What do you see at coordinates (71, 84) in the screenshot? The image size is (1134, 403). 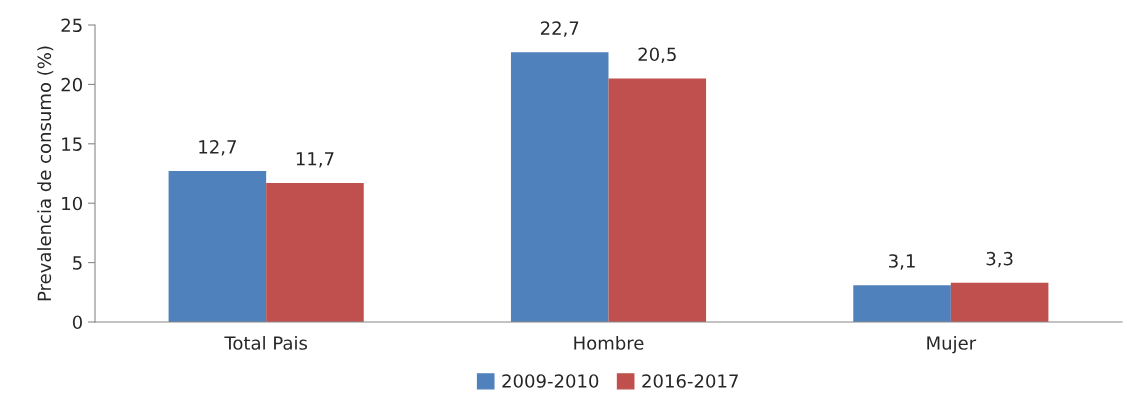 I see `y-tick-label: 20` at bounding box center [71, 84].